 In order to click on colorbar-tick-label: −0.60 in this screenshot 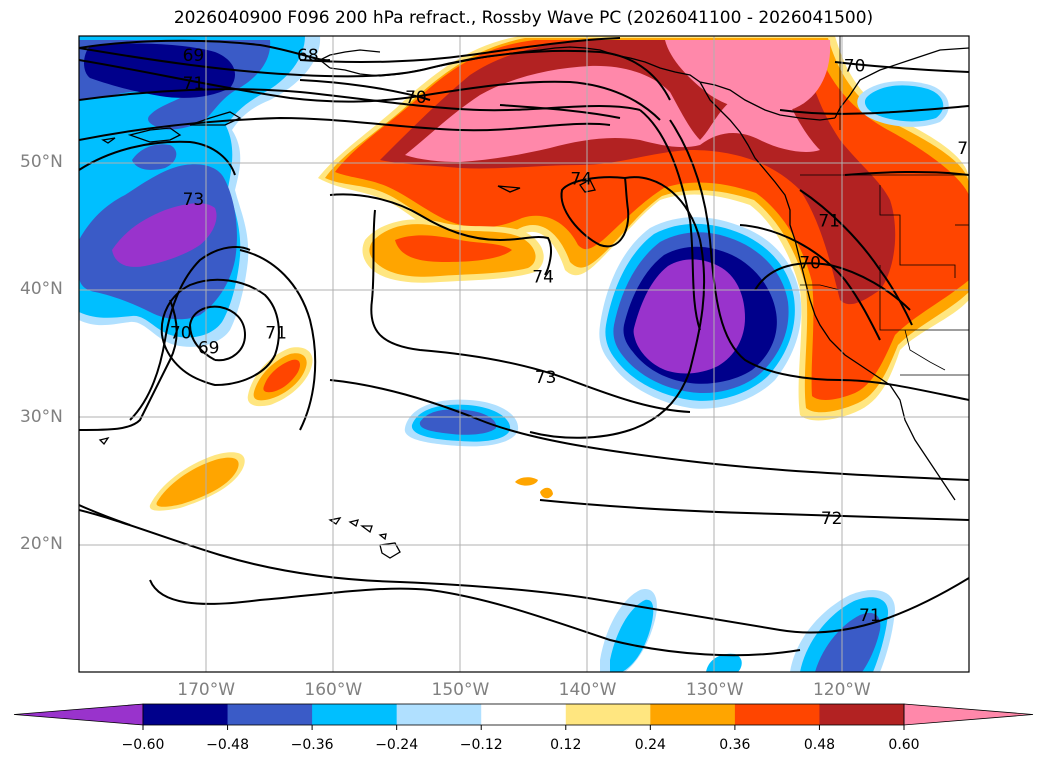, I will do `click(143, 745)`.